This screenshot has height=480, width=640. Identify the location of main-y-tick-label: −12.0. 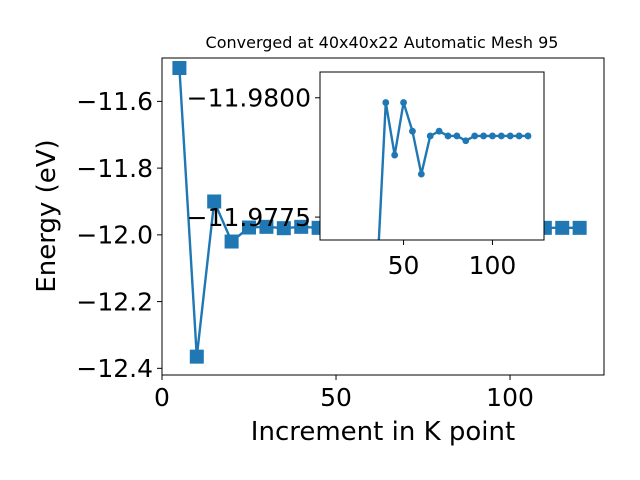
(114, 235).